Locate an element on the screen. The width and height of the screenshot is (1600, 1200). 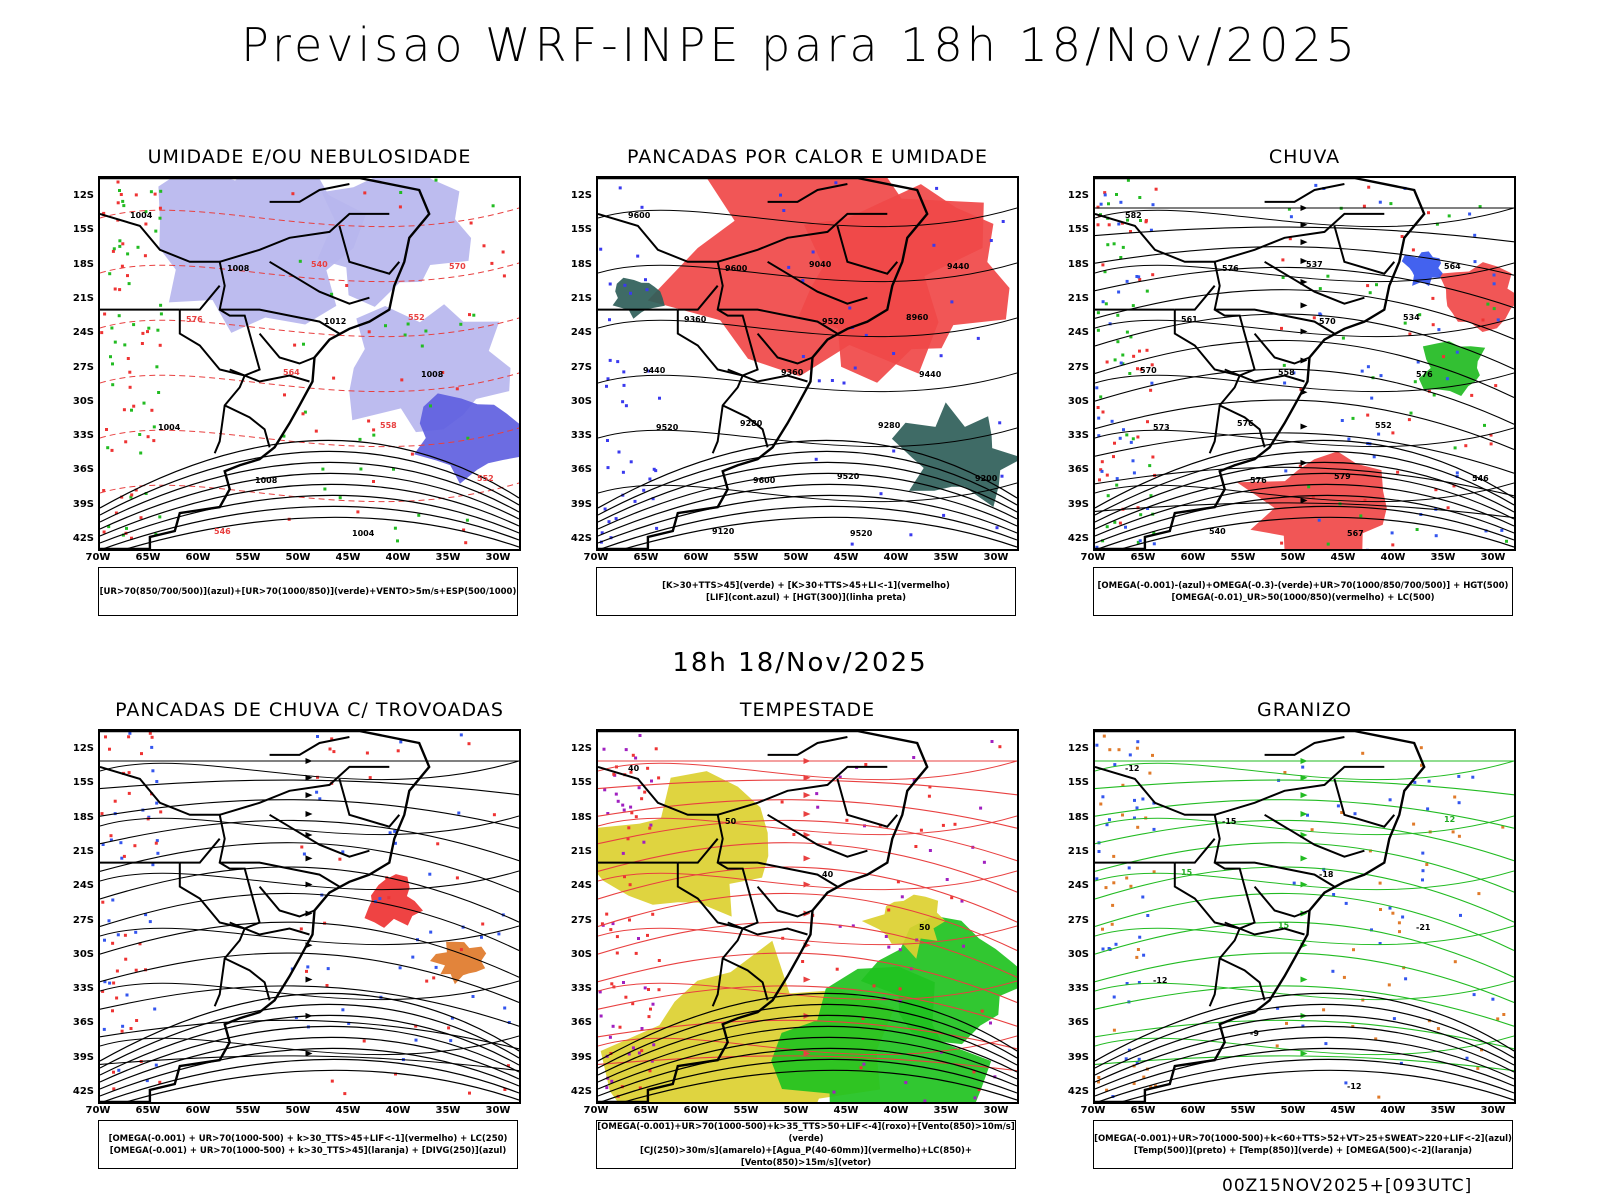
lon-tick-label: 65W is located at coordinates (148, 557).